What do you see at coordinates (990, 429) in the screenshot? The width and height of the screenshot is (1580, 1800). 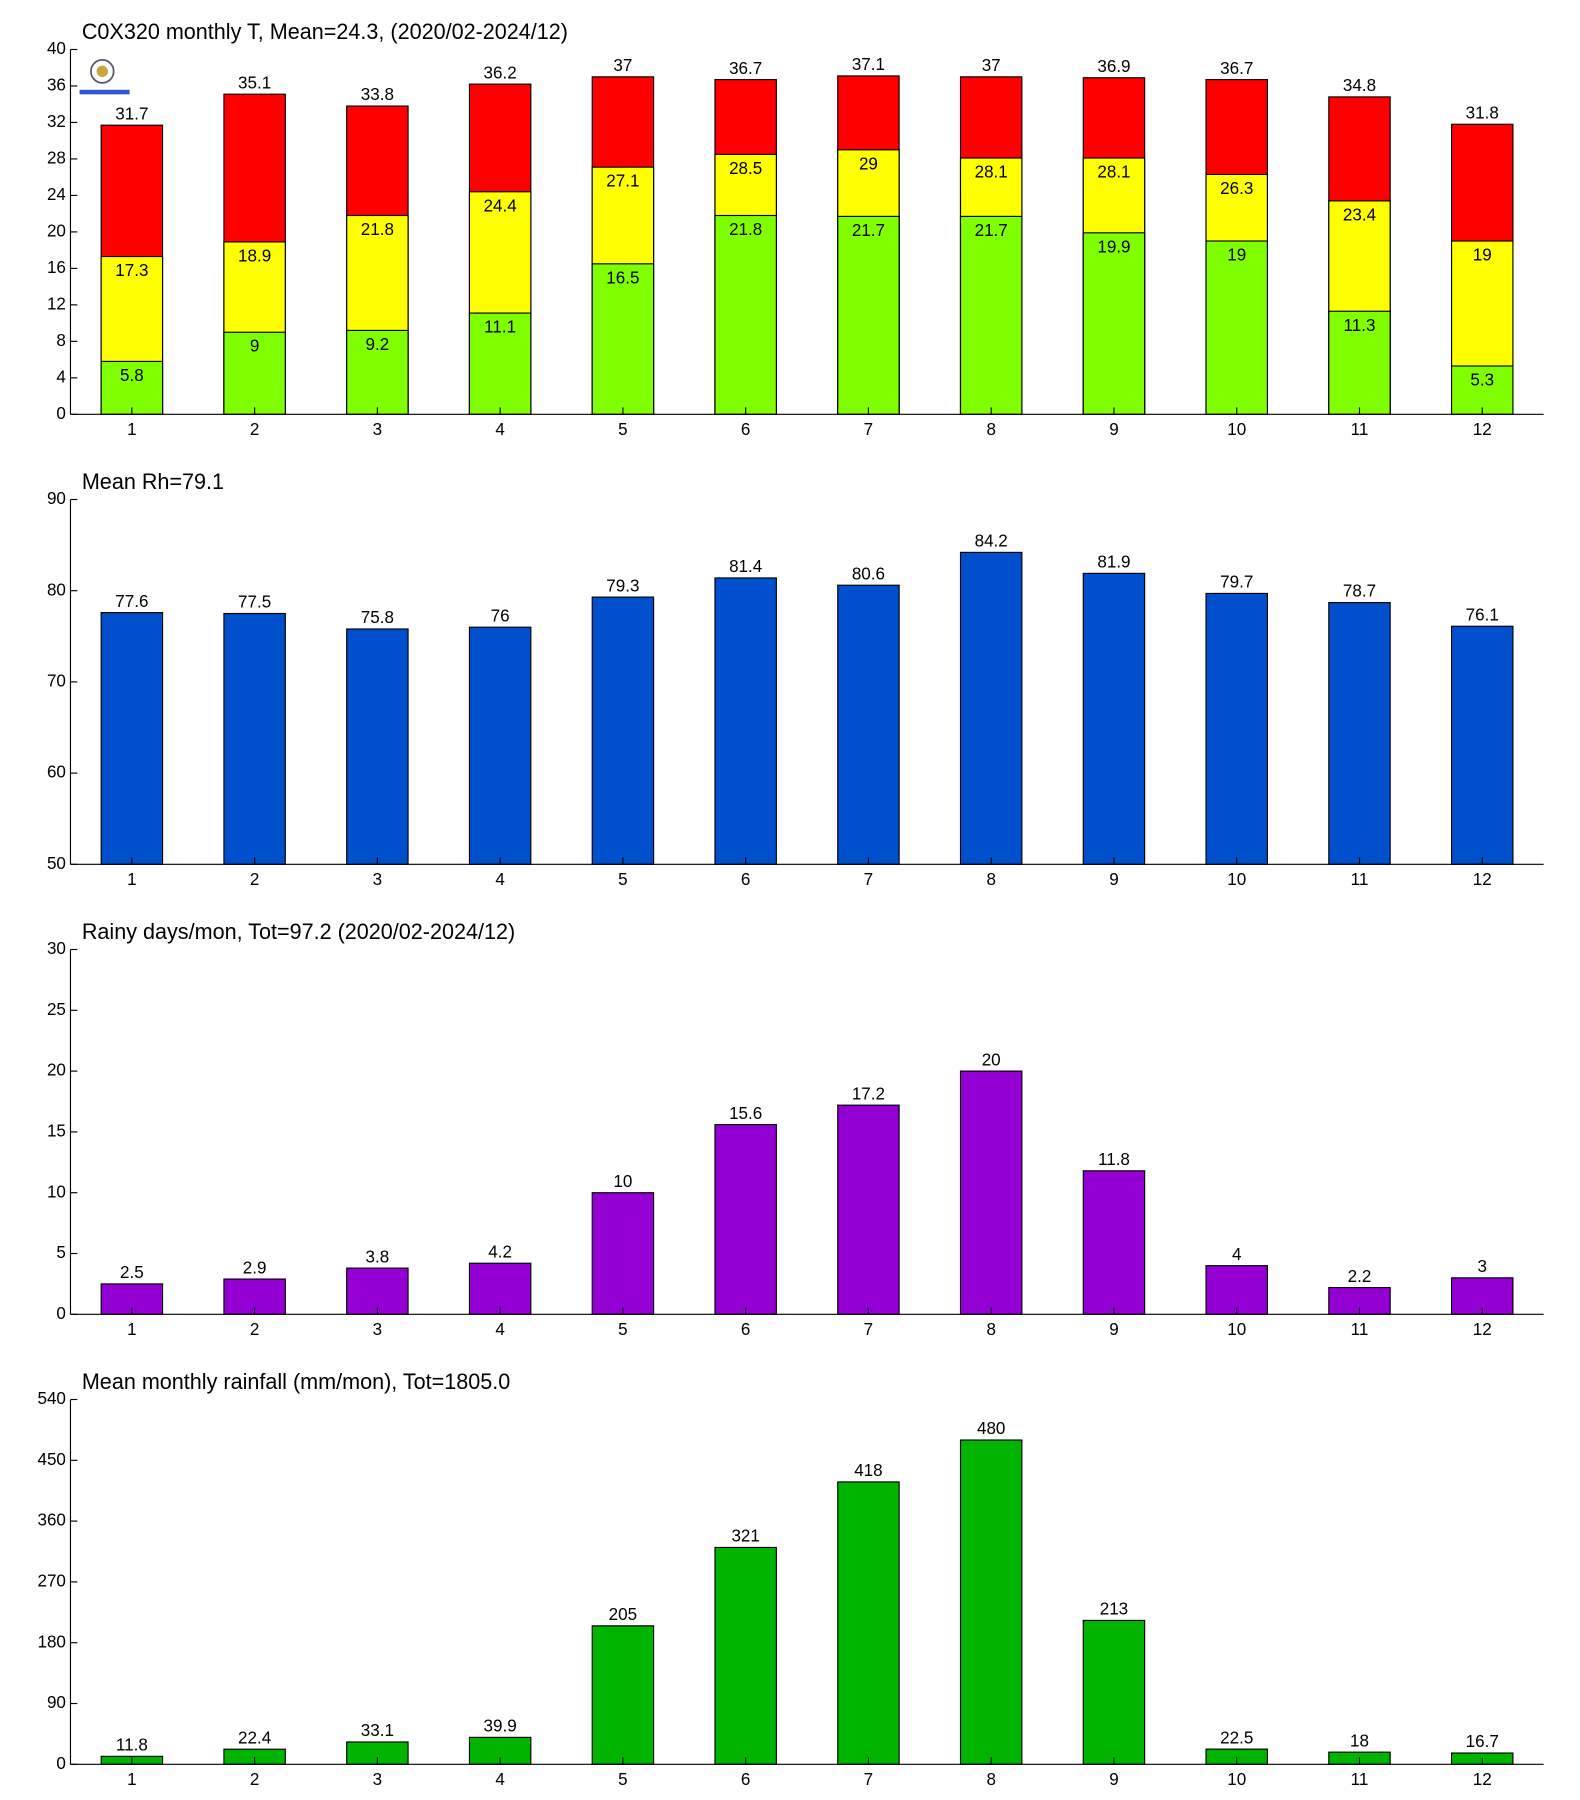 I see `x-tick-label: 8` at bounding box center [990, 429].